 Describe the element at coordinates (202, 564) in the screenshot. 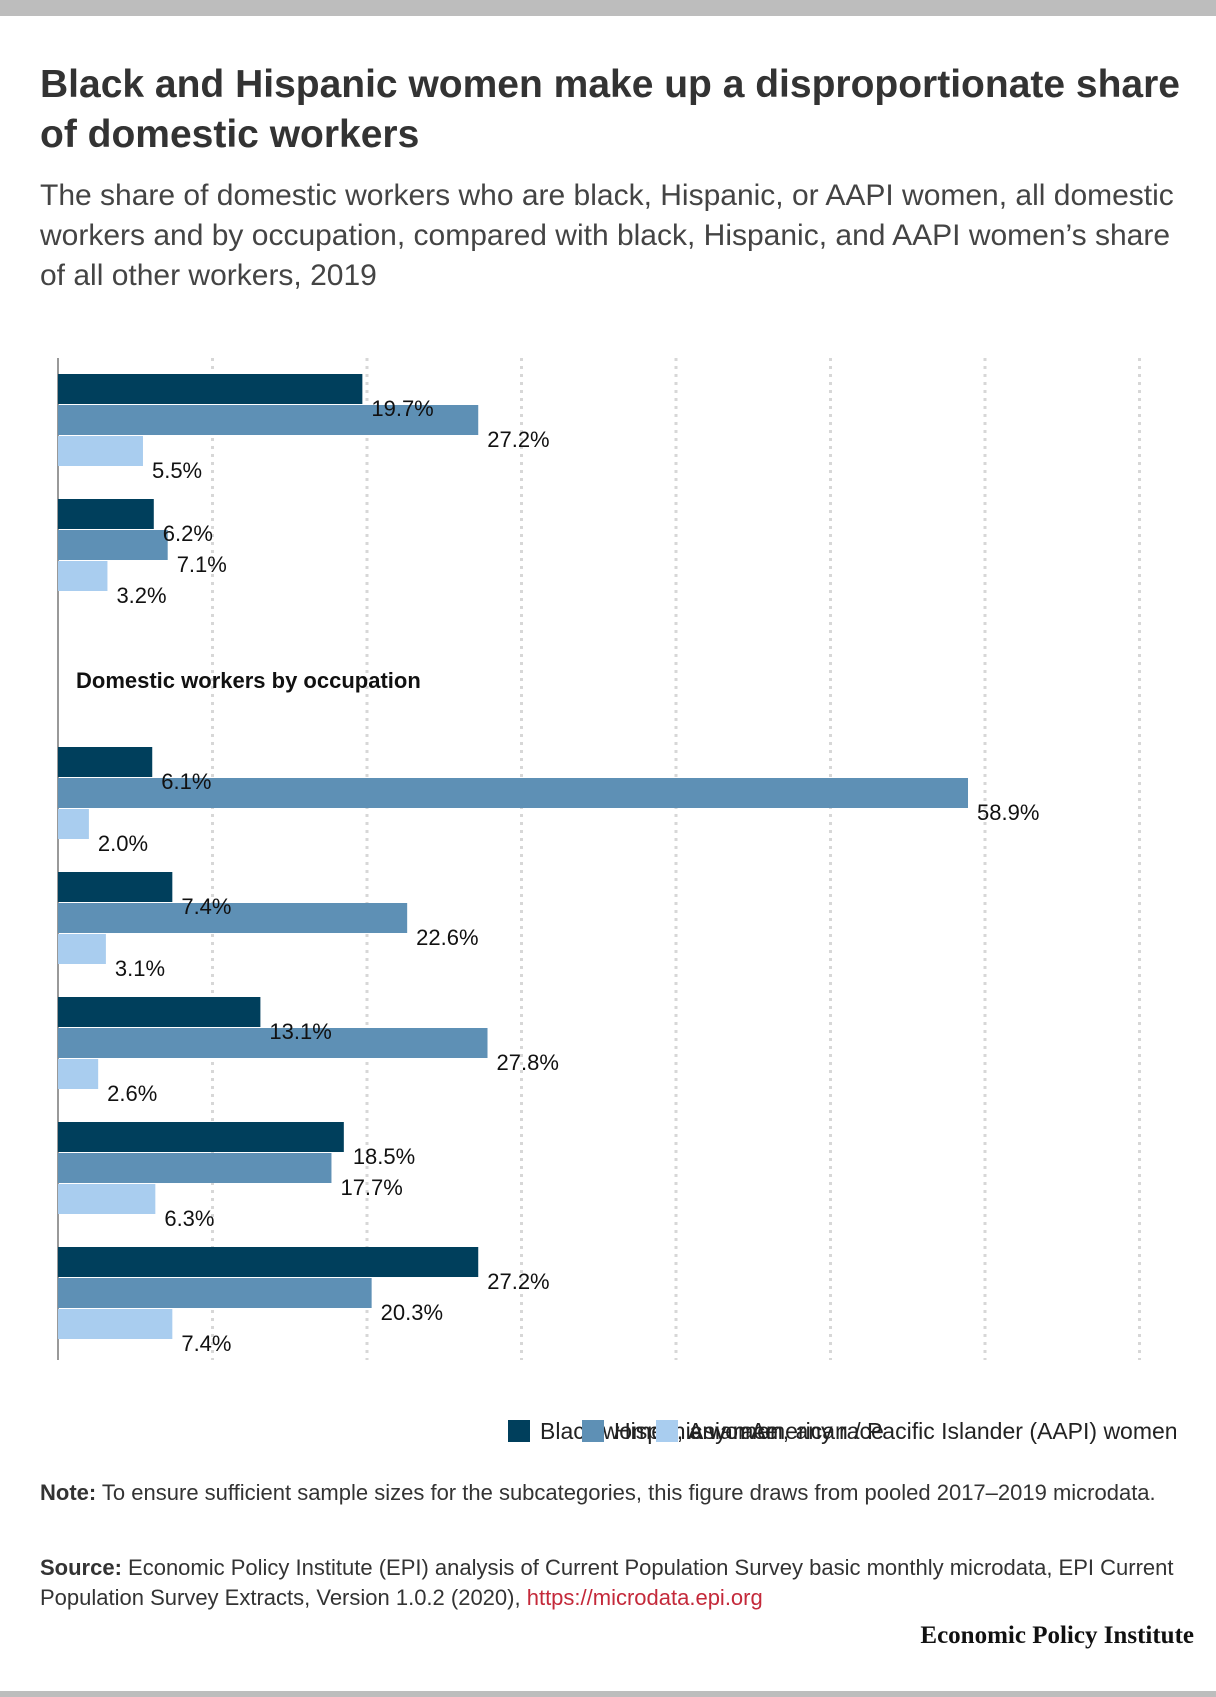

I see `data-label-hispanic-women: 7.1%` at that location.